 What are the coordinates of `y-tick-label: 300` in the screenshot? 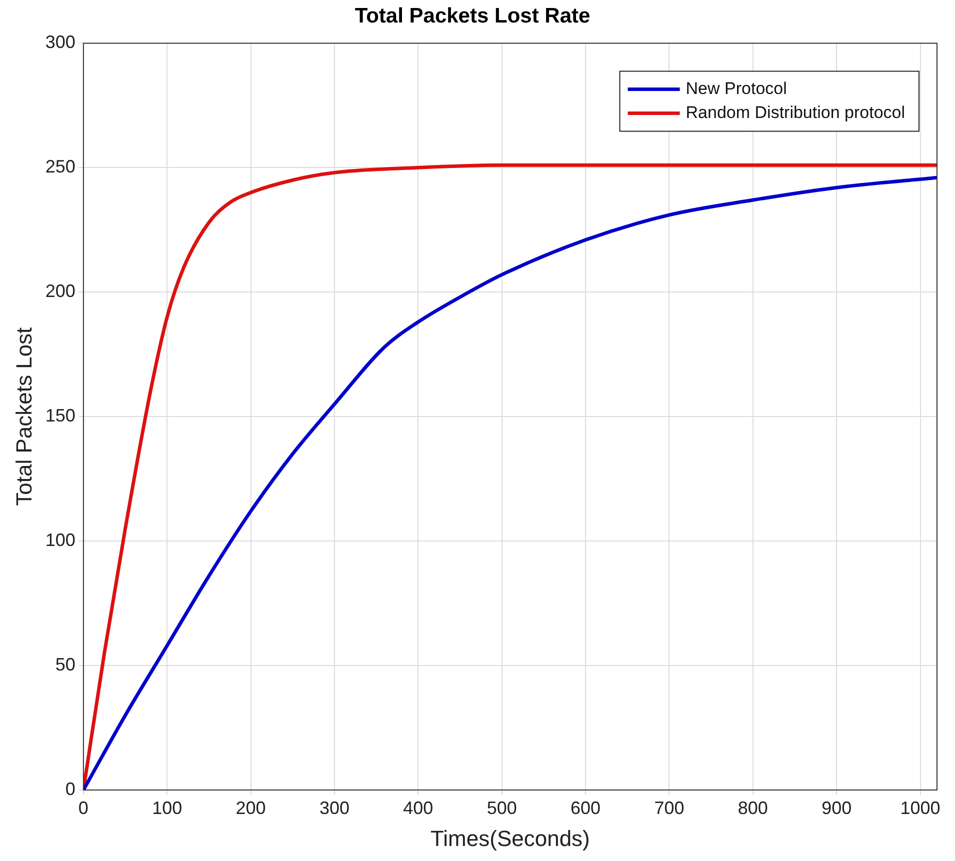 It's located at (60, 42).